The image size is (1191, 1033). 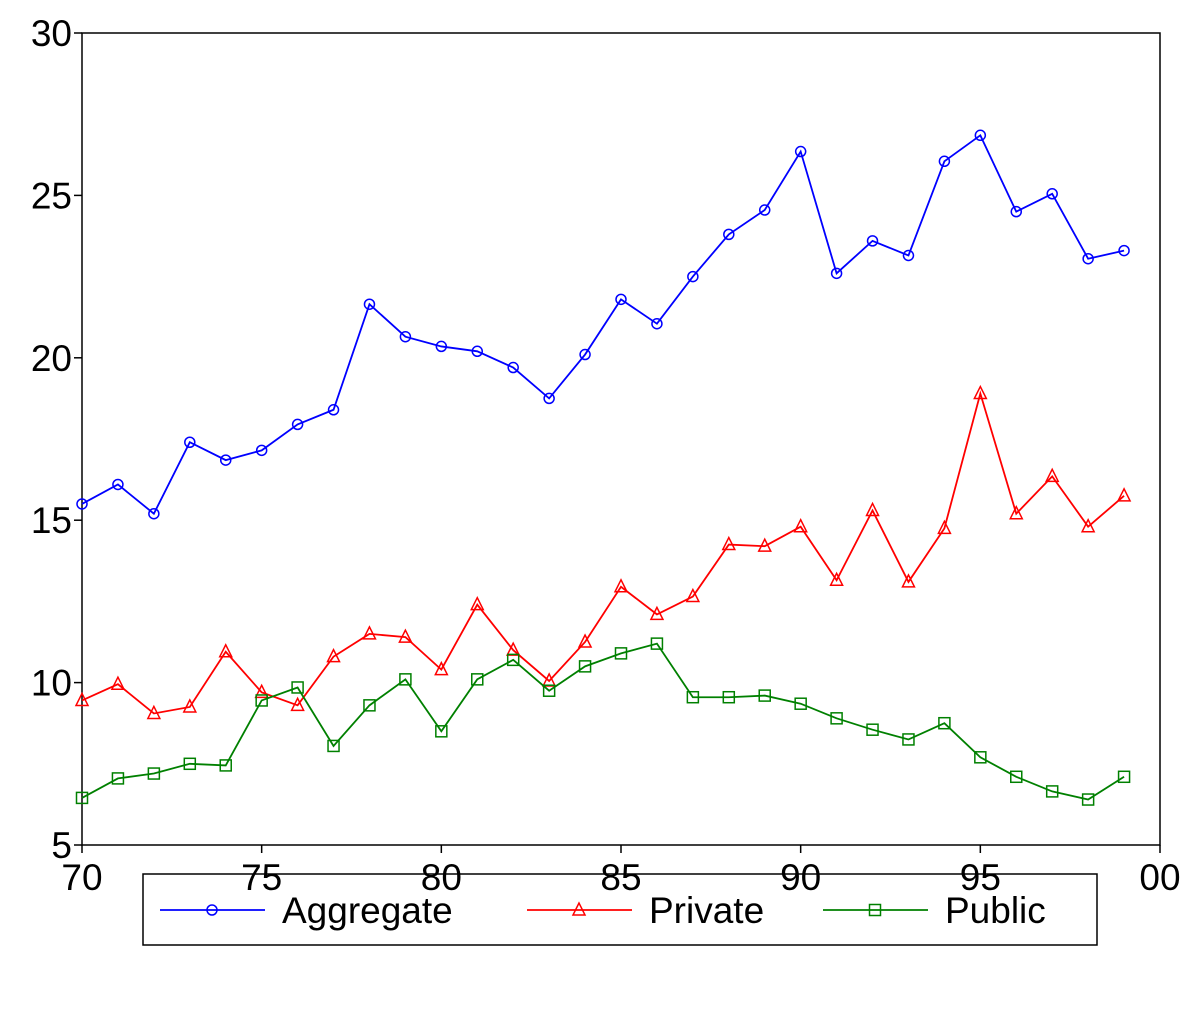 I want to click on x-tick-label: 70, so click(x=81, y=877).